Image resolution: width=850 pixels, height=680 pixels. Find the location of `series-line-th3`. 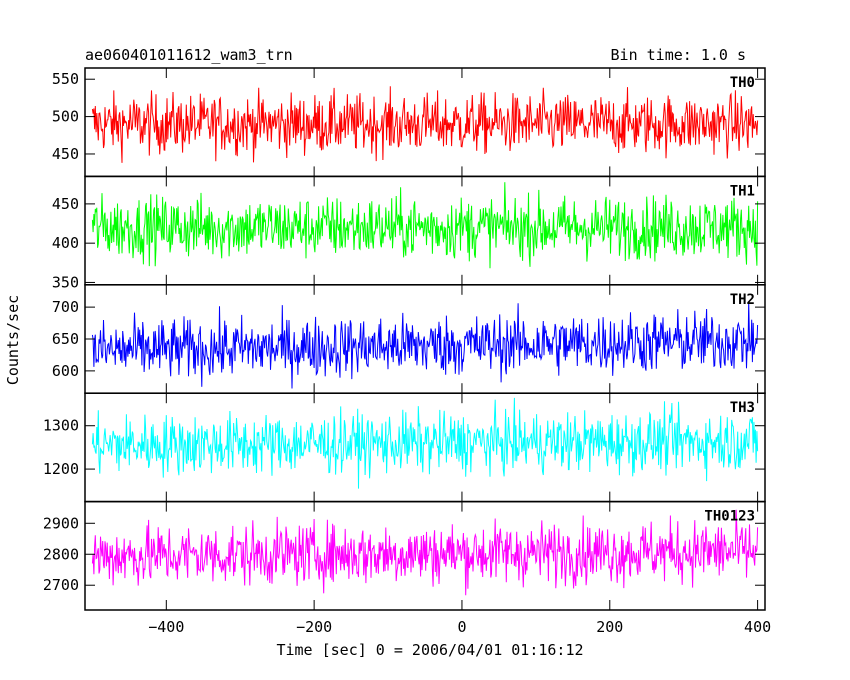

series-line-th3 is located at coordinates (425, 443).